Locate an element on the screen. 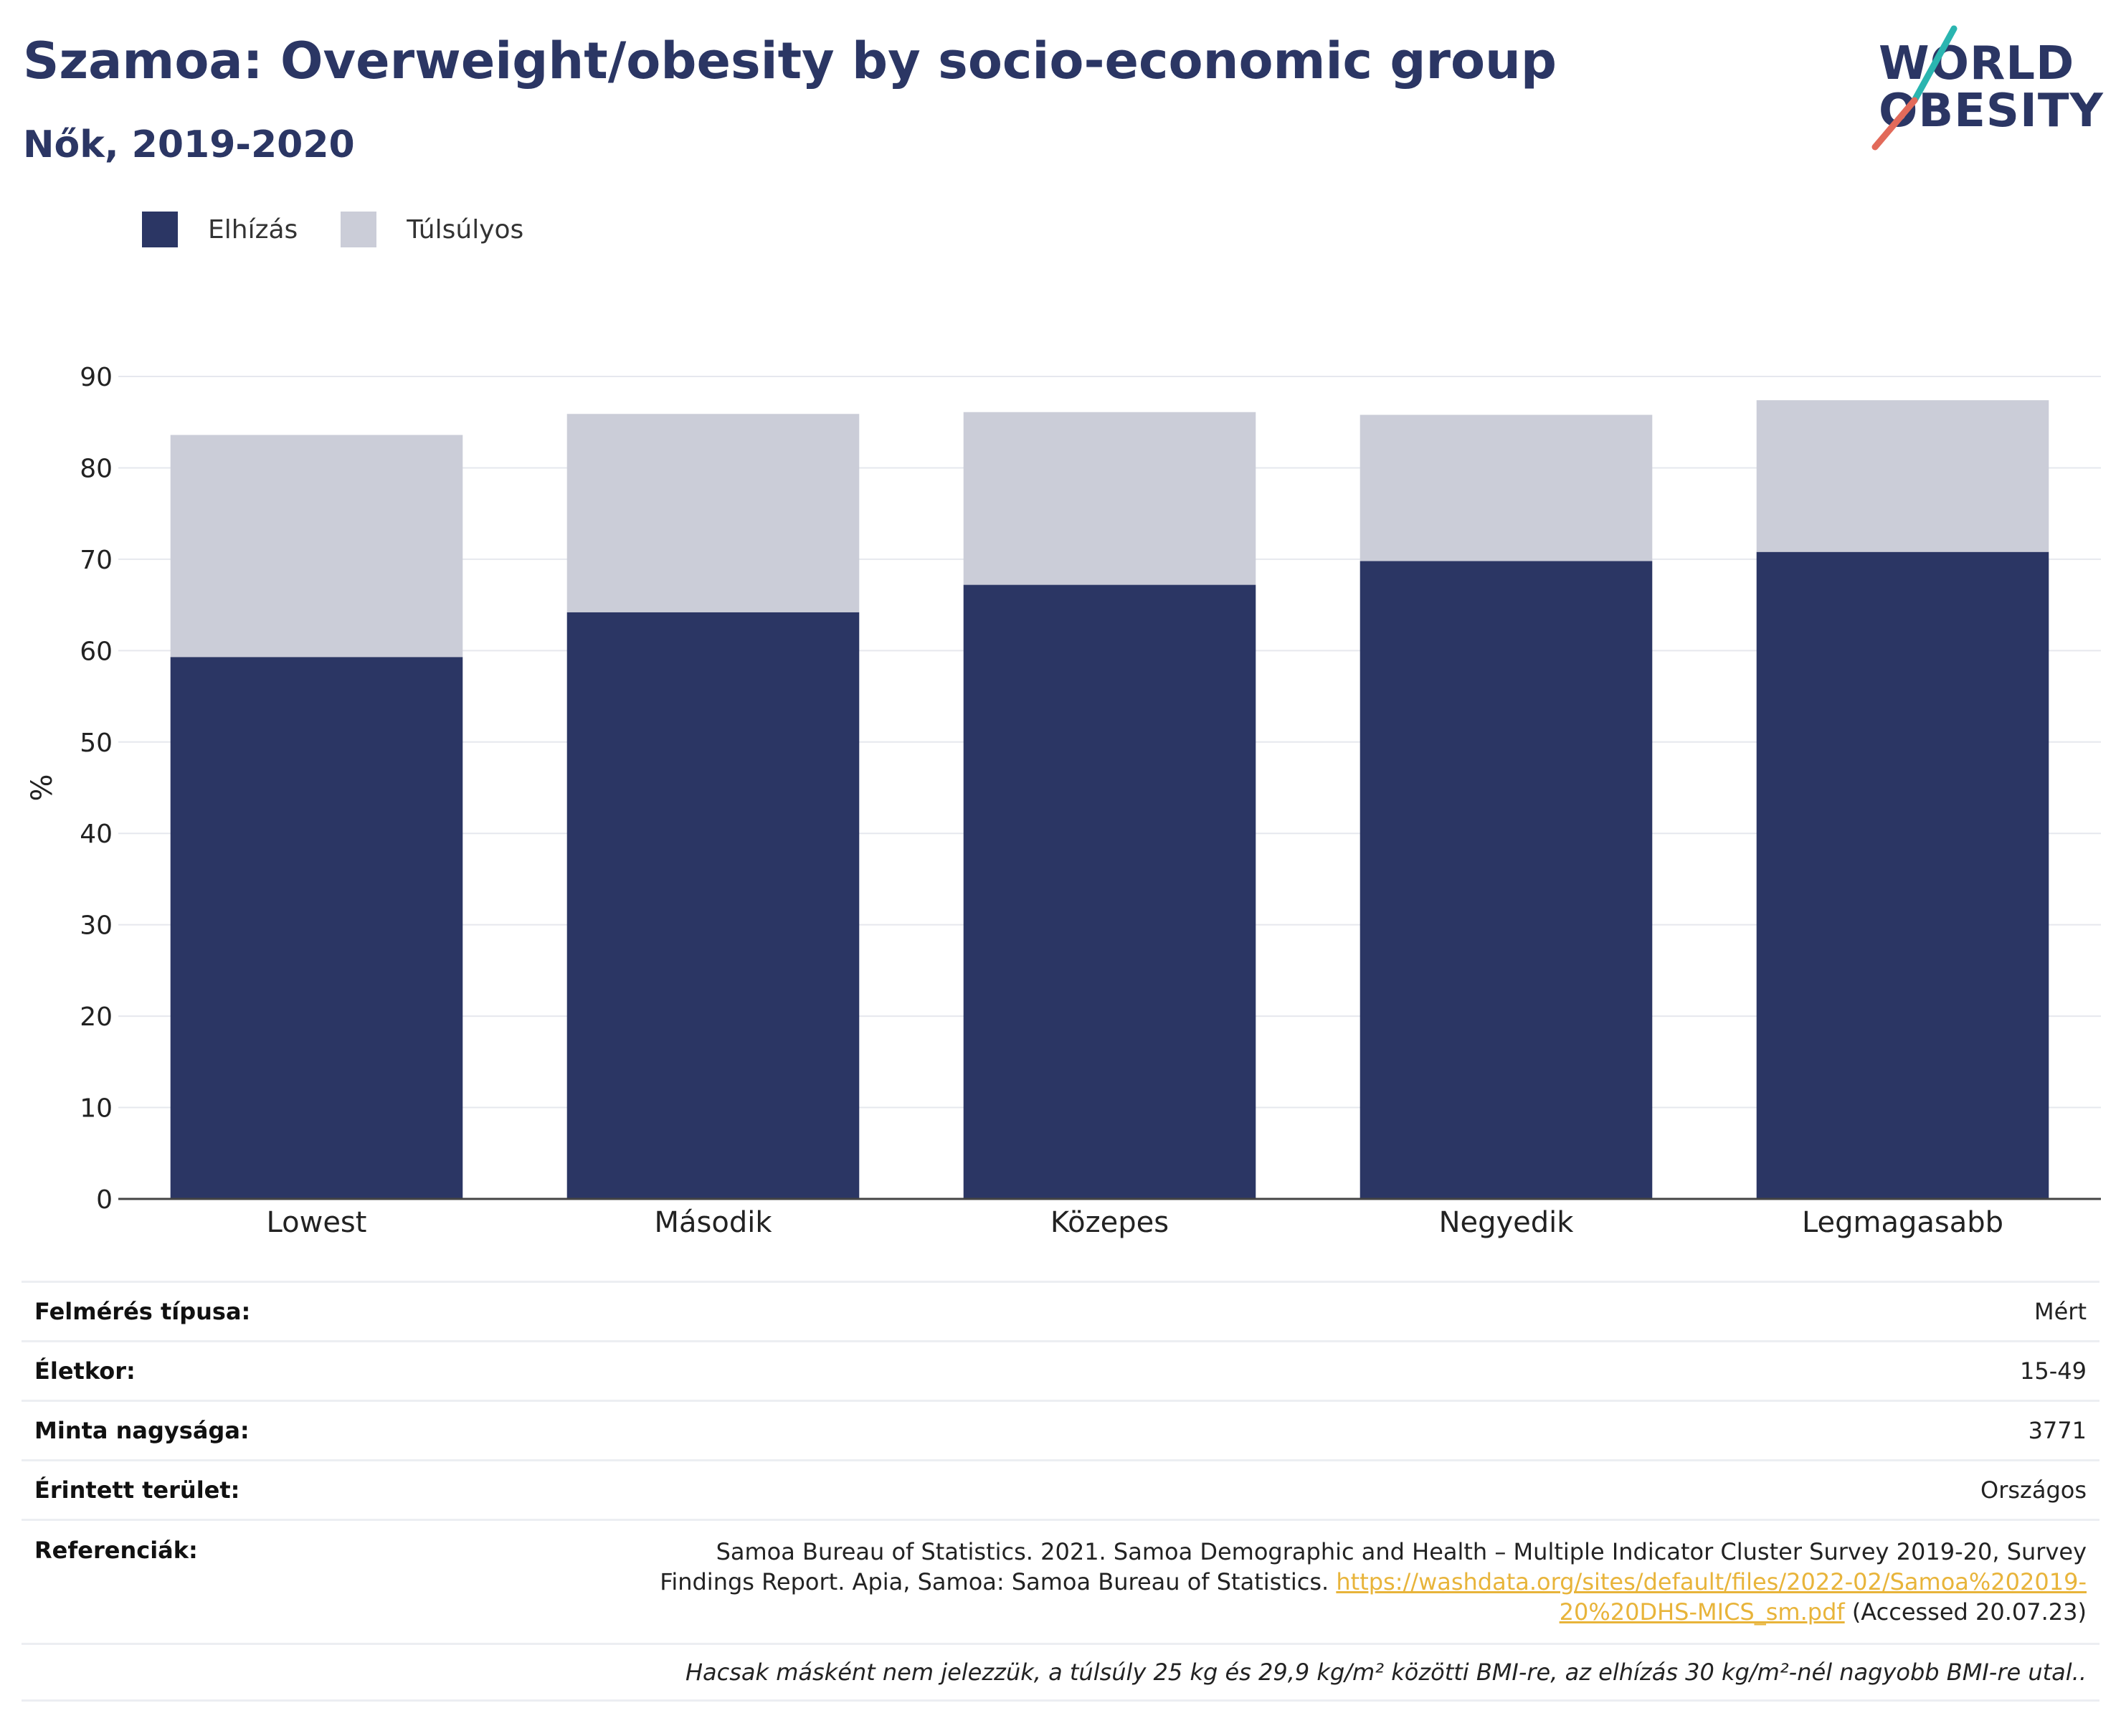  y-tick-label: 10 is located at coordinates (96, 1109).